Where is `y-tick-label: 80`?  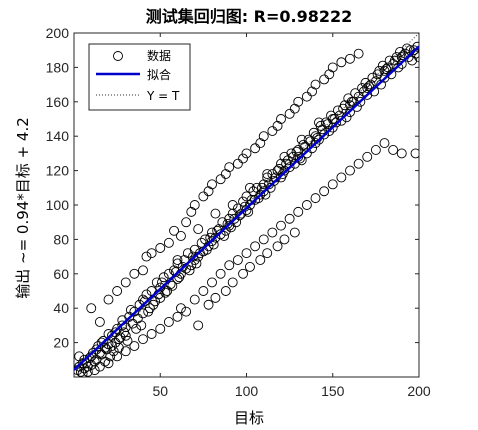 y-tick-label: 80 is located at coordinates (61, 239).